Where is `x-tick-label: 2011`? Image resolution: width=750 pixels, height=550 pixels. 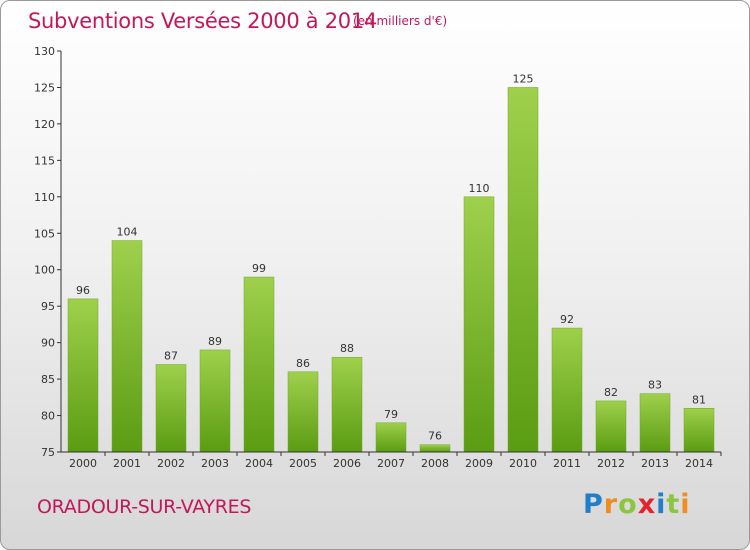
x-tick-label: 2011 is located at coordinates (567, 463).